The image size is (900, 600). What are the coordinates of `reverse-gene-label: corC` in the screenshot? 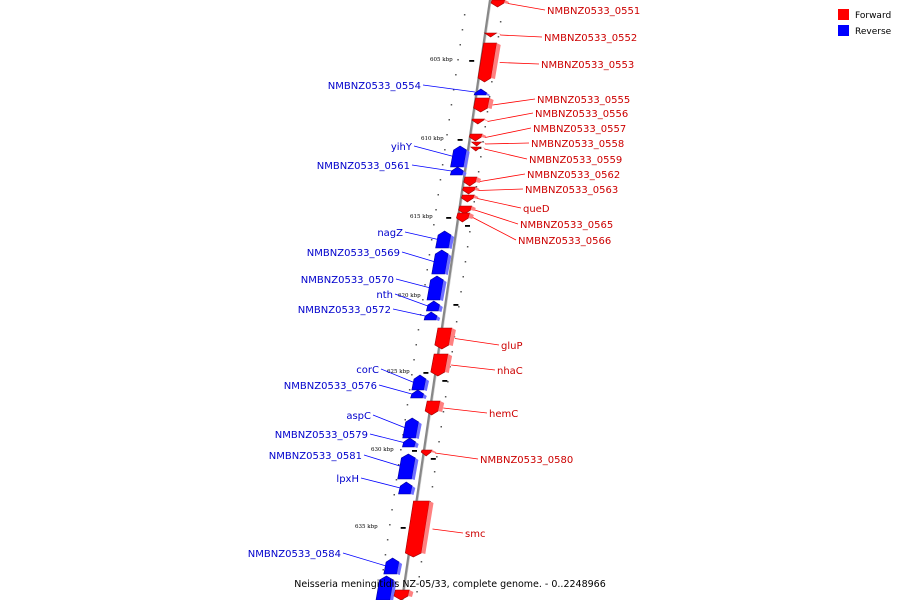 It's located at (367, 370).